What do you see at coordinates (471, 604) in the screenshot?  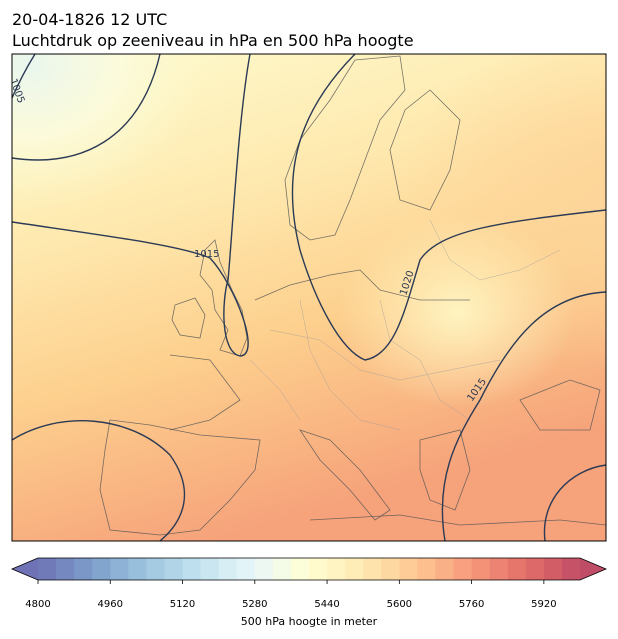 I see `colorbar-tick-label: 5760` at bounding box center [471, 604].